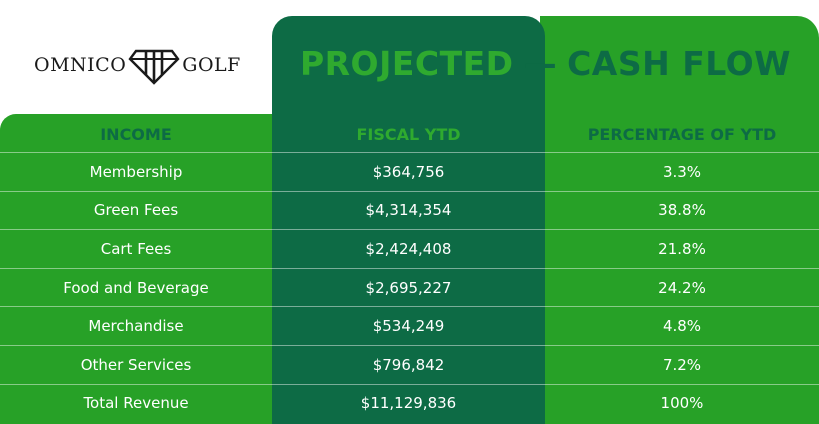 This screenshot has height=424, width=819. What do you see at coordinates (406, 63) in the screenshot?
I see `title-word-projected: PROJECTED` at bounding box center [406, 63].